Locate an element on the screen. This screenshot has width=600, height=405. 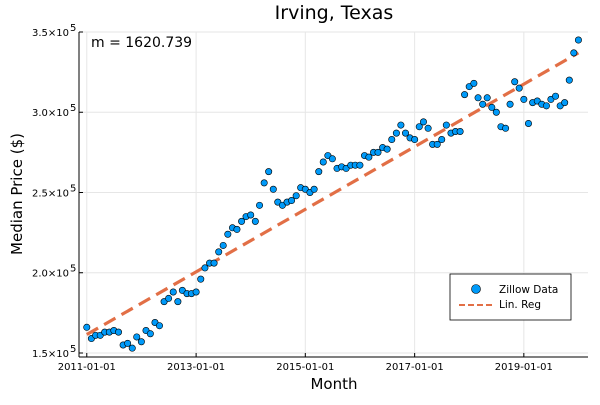
slope-annotation: m = 1620.739 is located at coordinates (141, 43).